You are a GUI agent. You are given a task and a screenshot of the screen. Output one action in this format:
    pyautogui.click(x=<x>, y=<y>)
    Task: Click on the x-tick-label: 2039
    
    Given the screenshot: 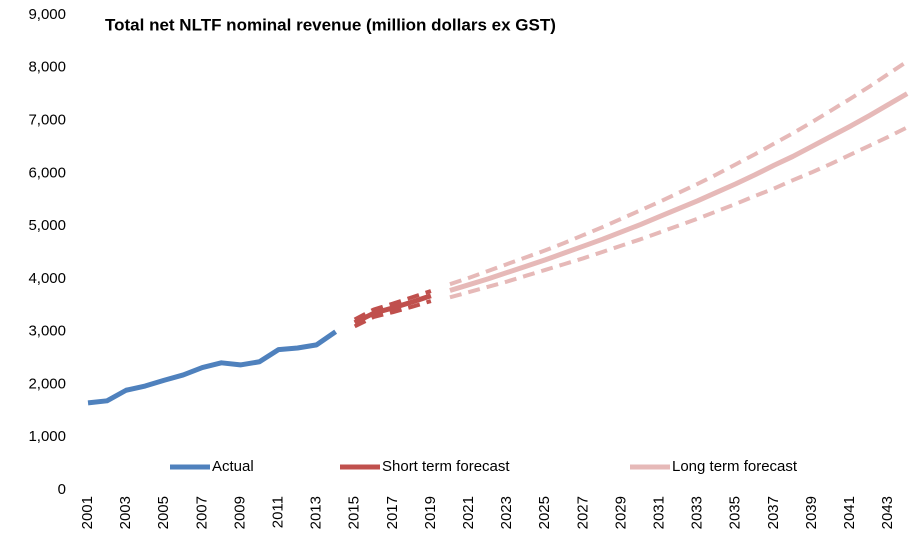 What is the action you would take?
    pyautogui.click(x=811, y=512)
    